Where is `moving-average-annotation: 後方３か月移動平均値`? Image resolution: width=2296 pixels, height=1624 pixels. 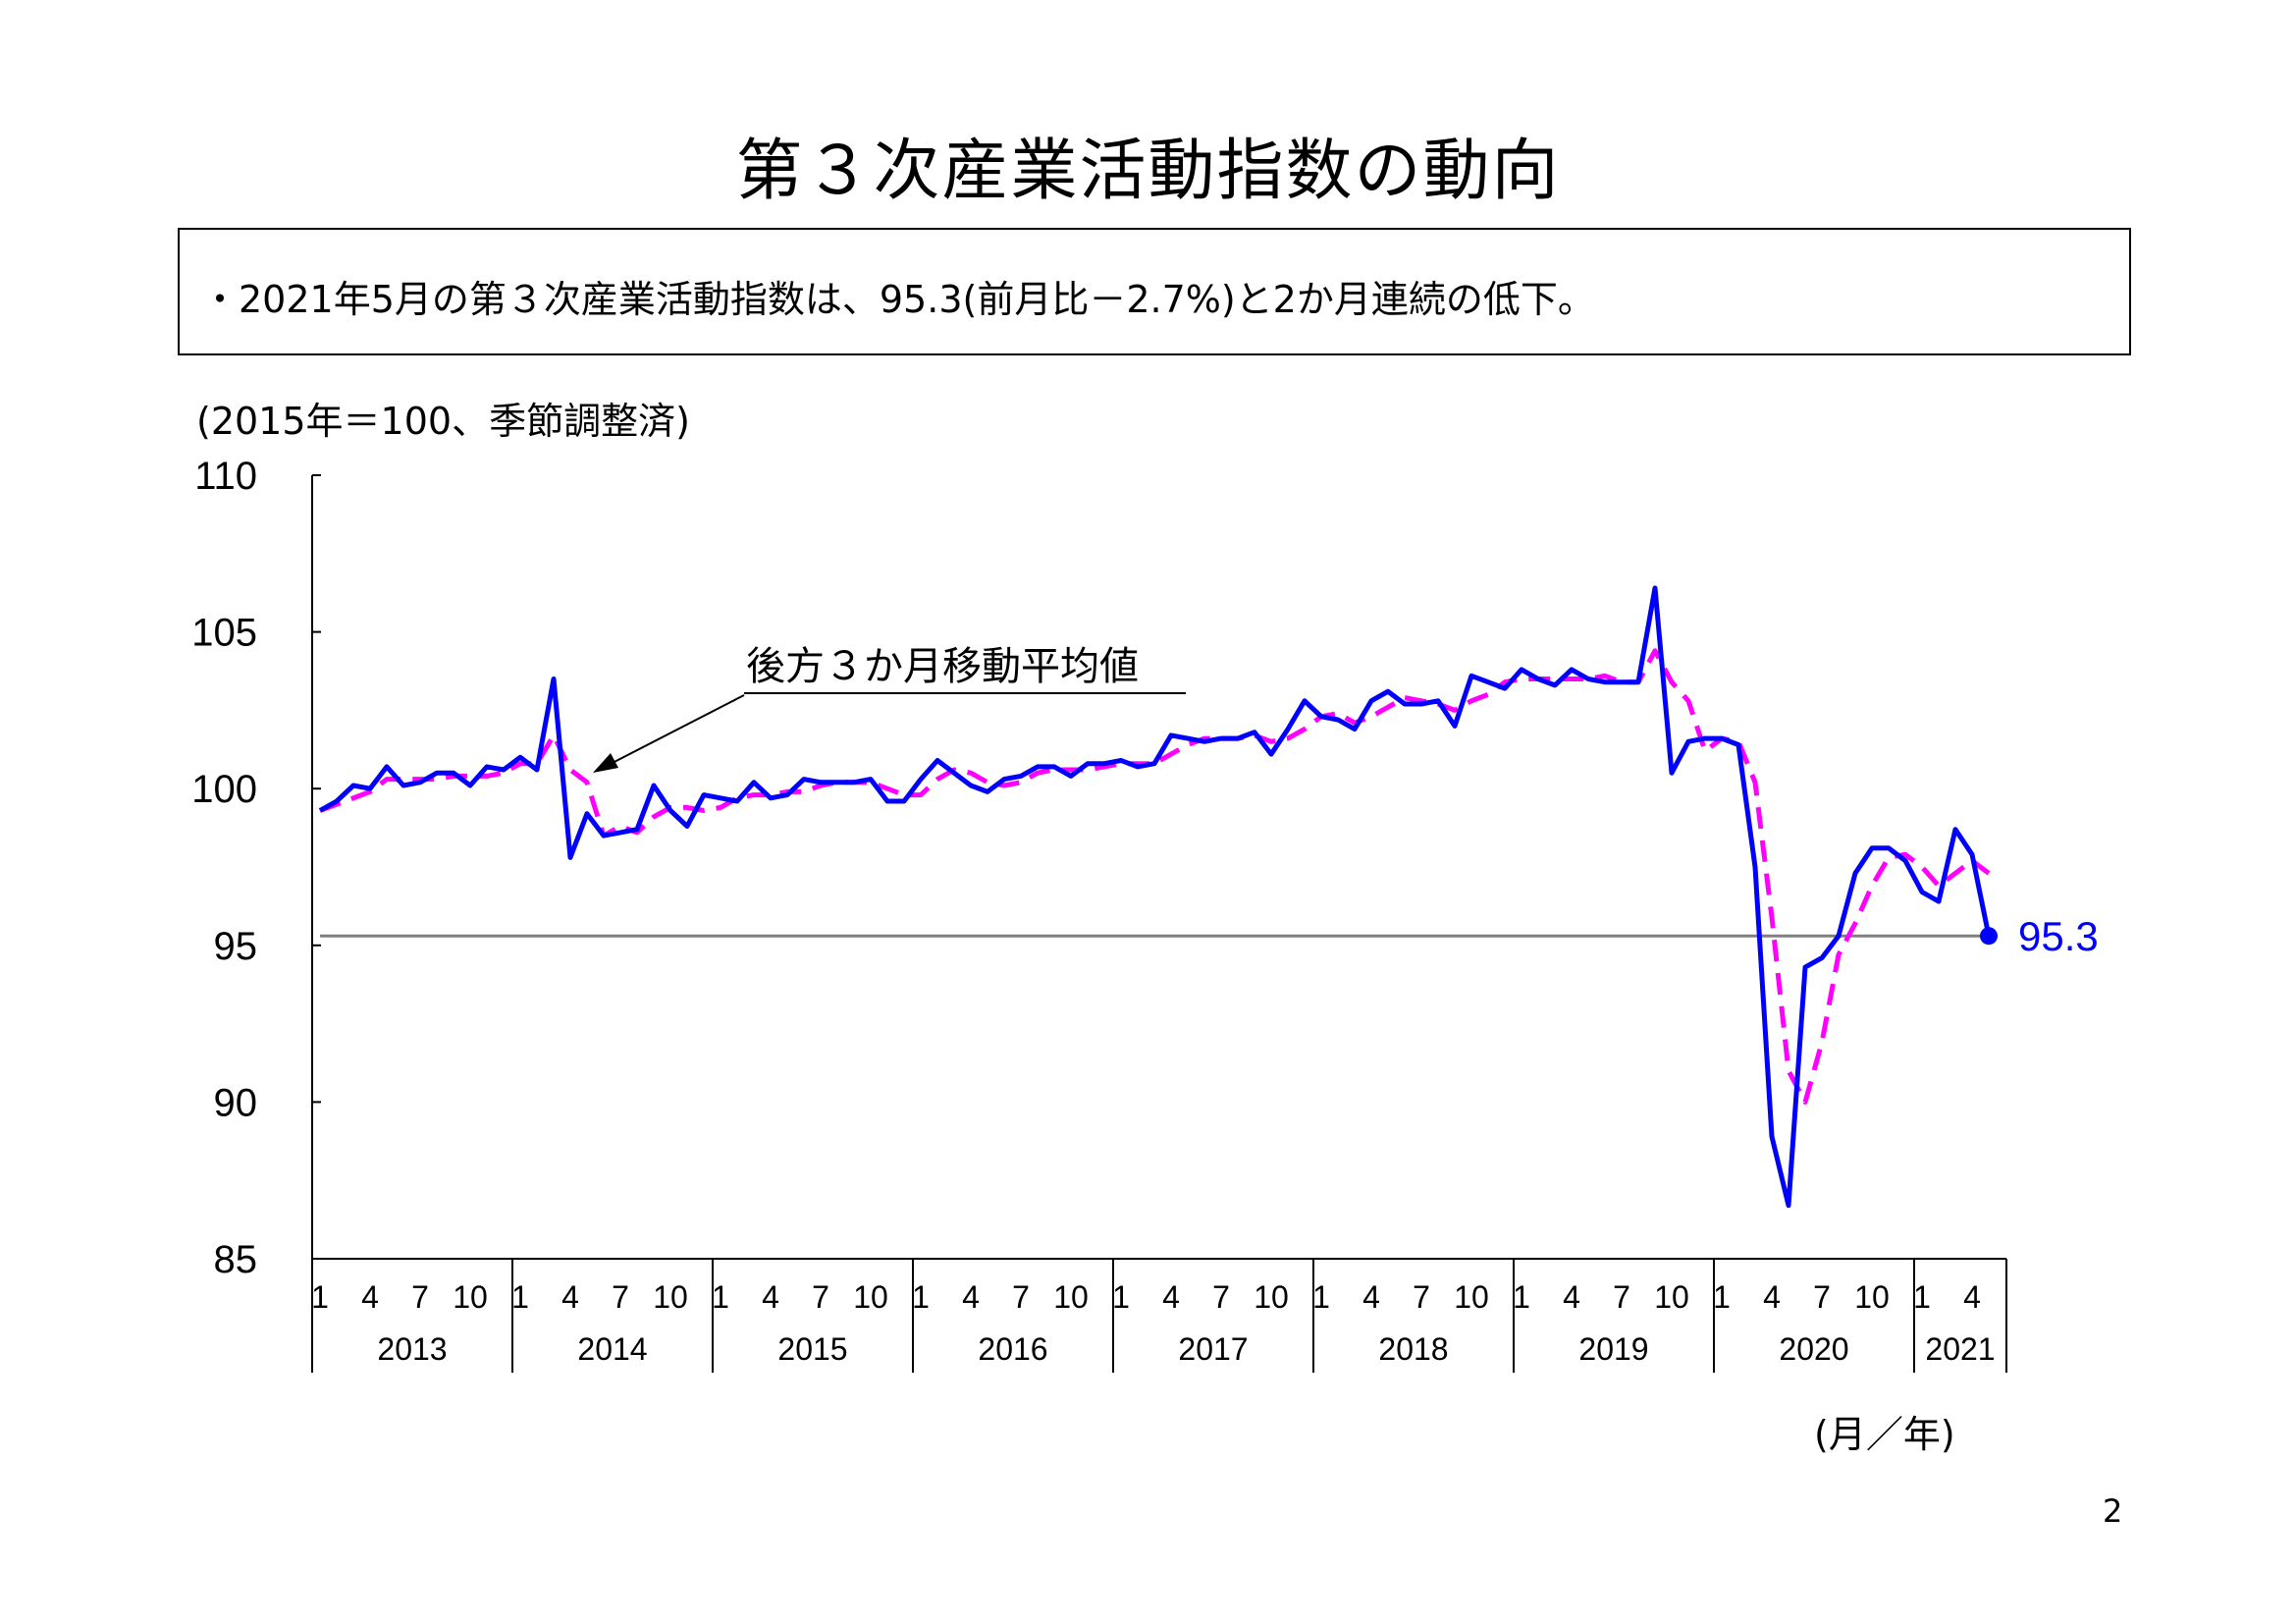
moving-average-annotation: 後方３か月移動平均値 is located at coordinates (942, 666).